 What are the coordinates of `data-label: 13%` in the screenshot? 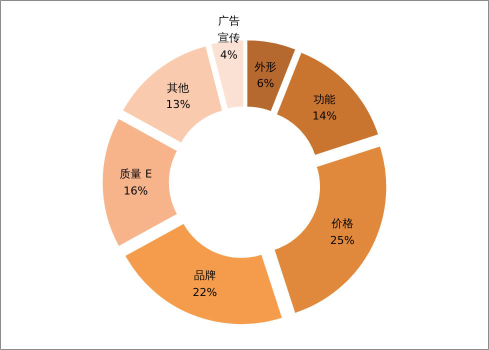 It's located at (178, 105).